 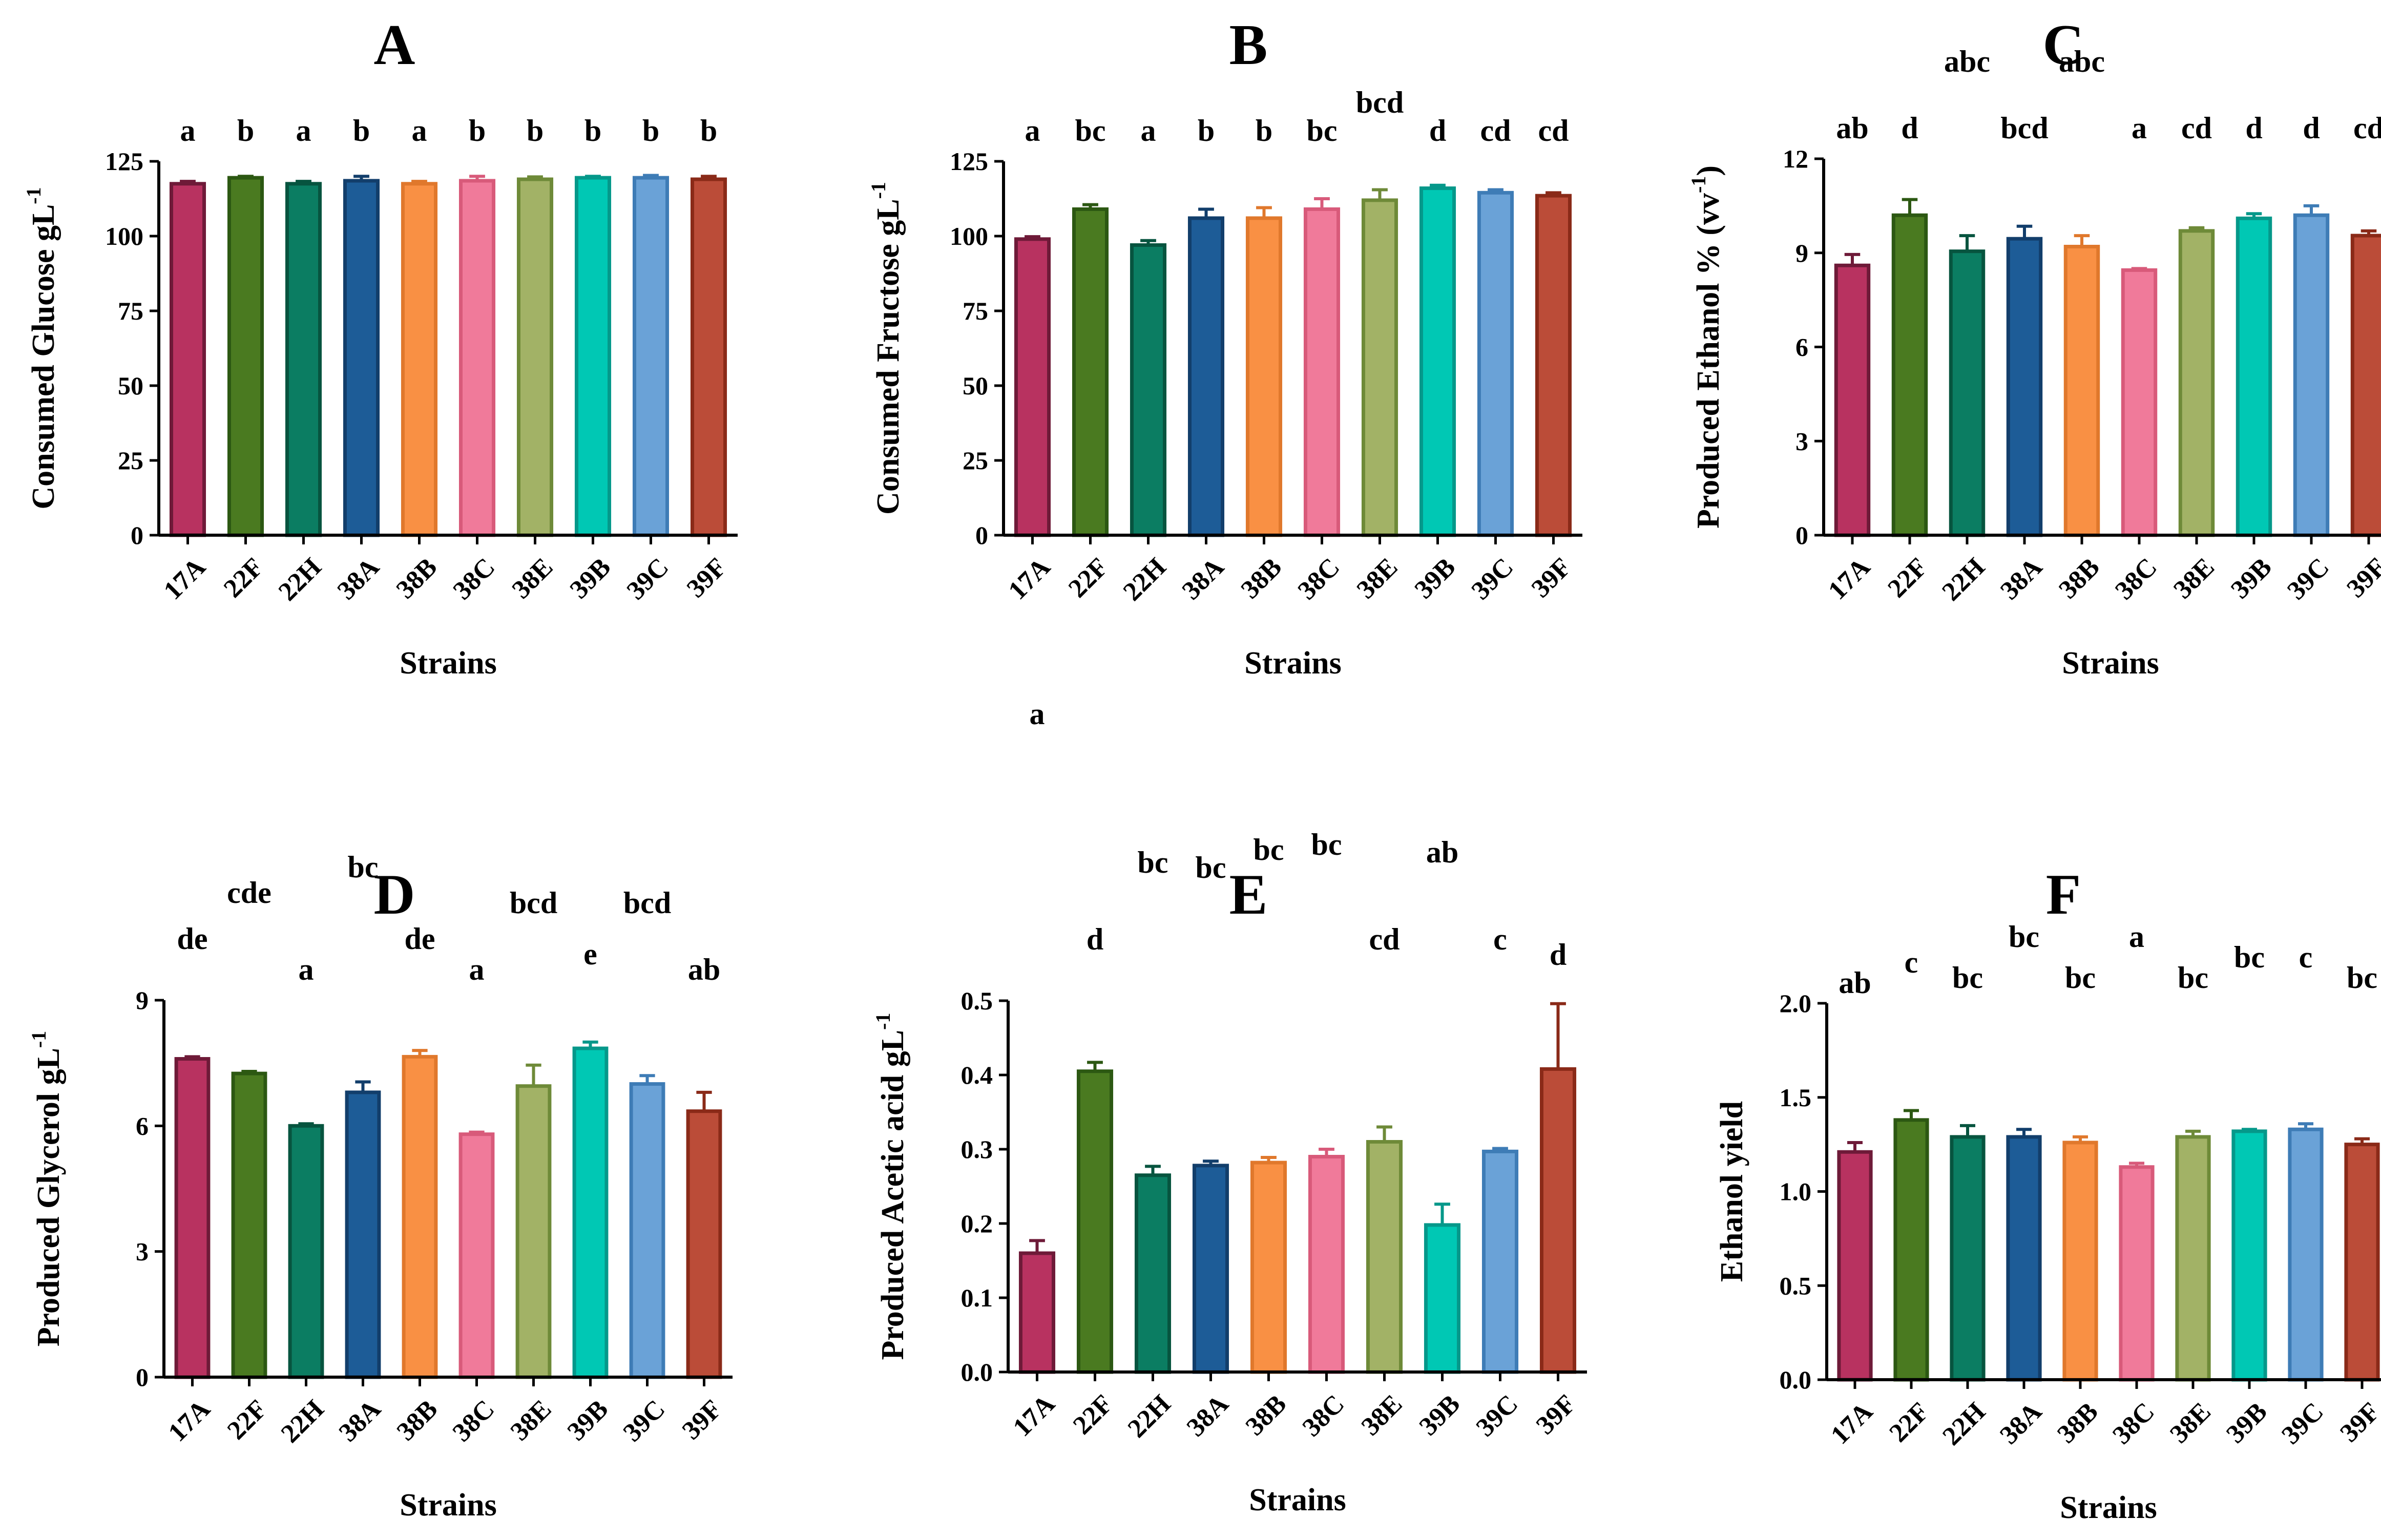 What do you see at coordinates (41, 348) in the screenshot?
I see `y-axis-label: Consumed Glucose gL-1` at bounding box center [41, 348].